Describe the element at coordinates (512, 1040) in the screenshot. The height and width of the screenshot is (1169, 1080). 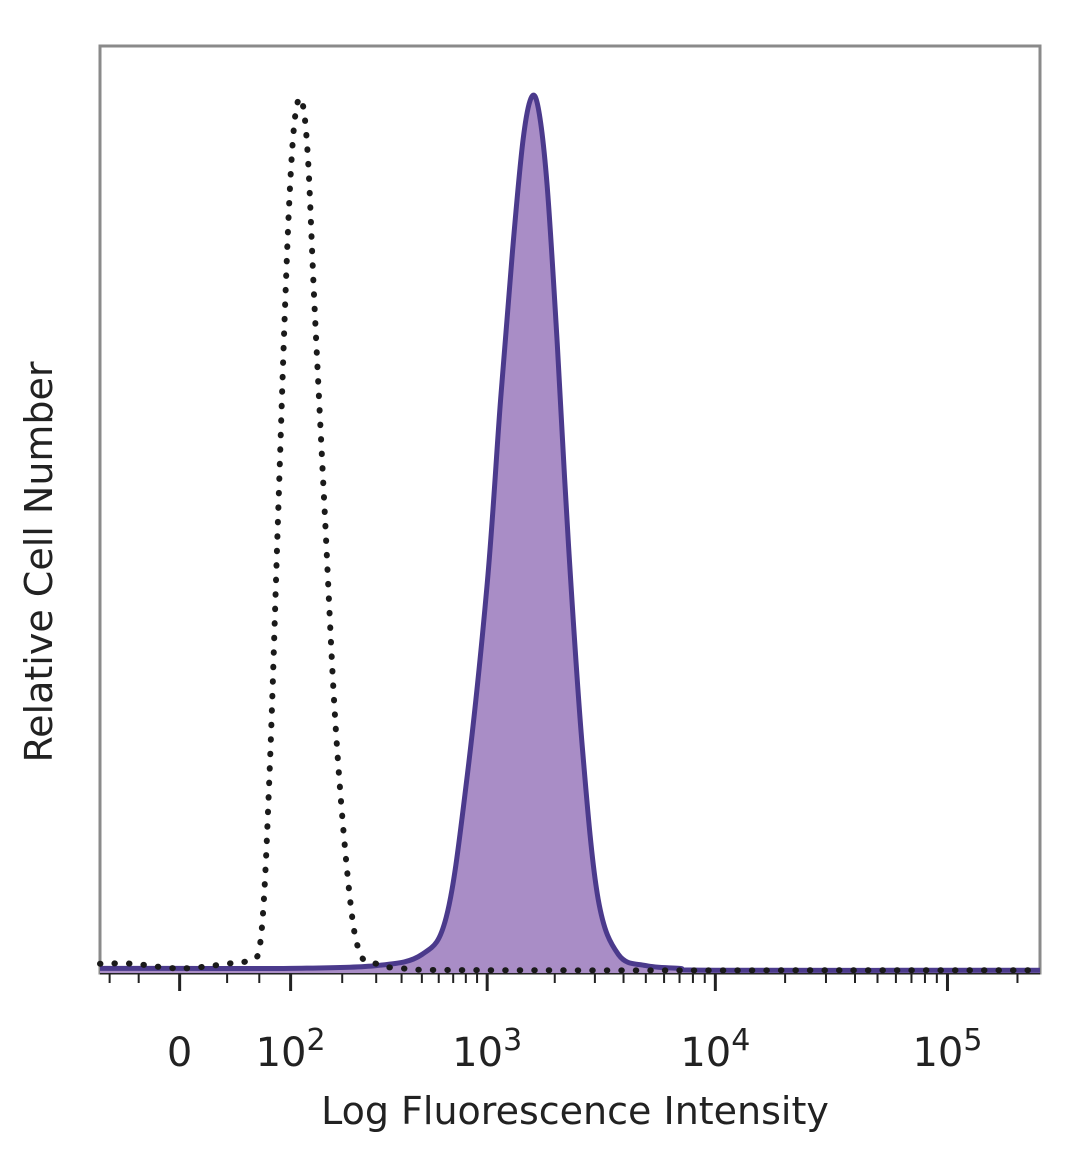
I see `x-tick-label-exponent: 3` at that location.